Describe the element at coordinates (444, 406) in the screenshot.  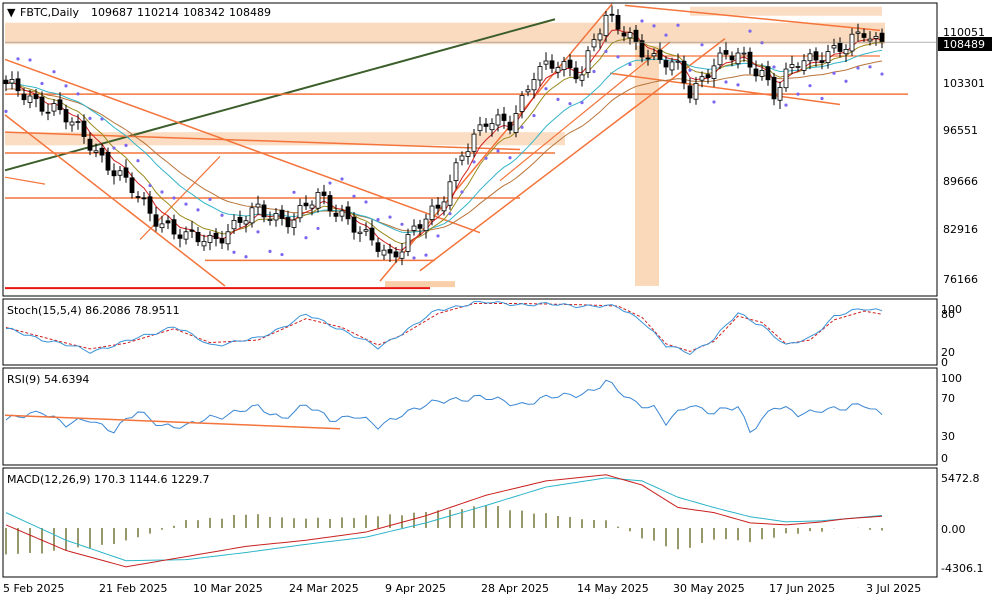
I see `rsi-line` at that location.